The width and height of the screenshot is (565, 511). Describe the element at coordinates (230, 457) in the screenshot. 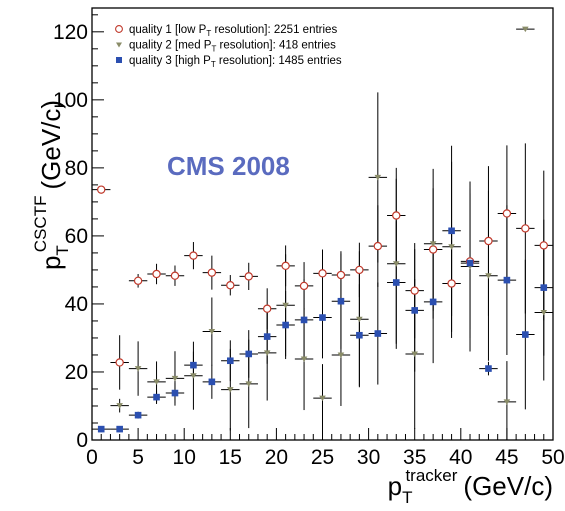

I see `x-tick-label: 15` at that location.